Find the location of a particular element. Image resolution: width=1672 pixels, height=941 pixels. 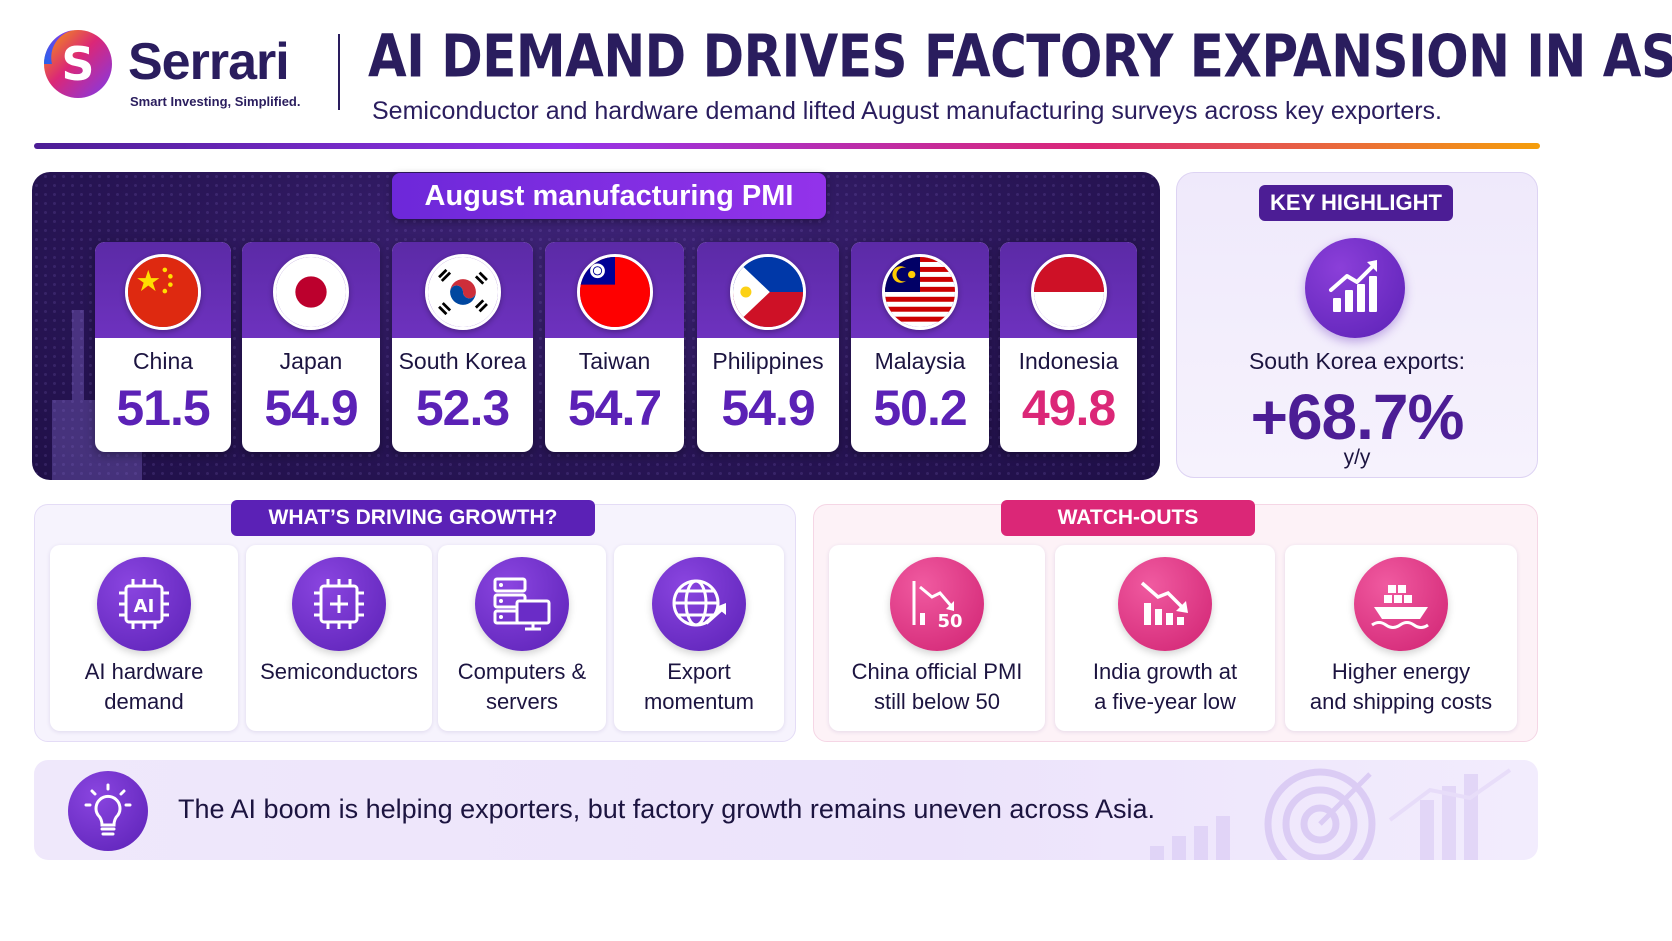

country-card-taiwan: Taiwan 54.7 is located at coordinates (614, 347).